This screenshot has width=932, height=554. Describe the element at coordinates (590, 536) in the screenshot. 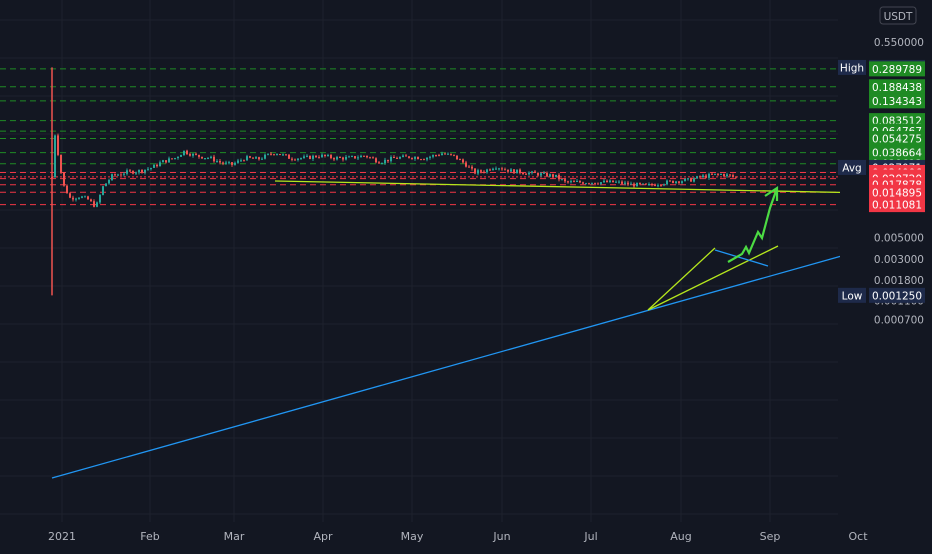

I see `time-tick-label: Jul` at that location.